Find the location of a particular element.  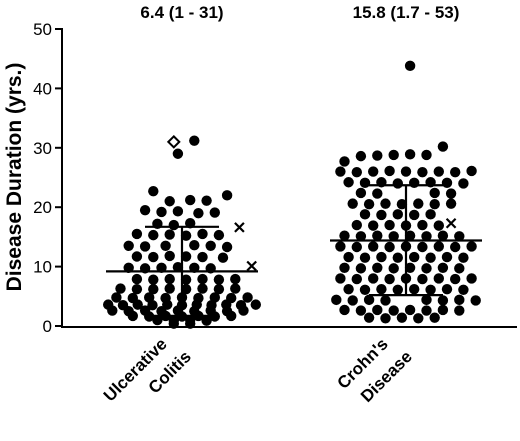

y-ticks: 0 10 20 30 40 50 is located at coordinates (47, 178).